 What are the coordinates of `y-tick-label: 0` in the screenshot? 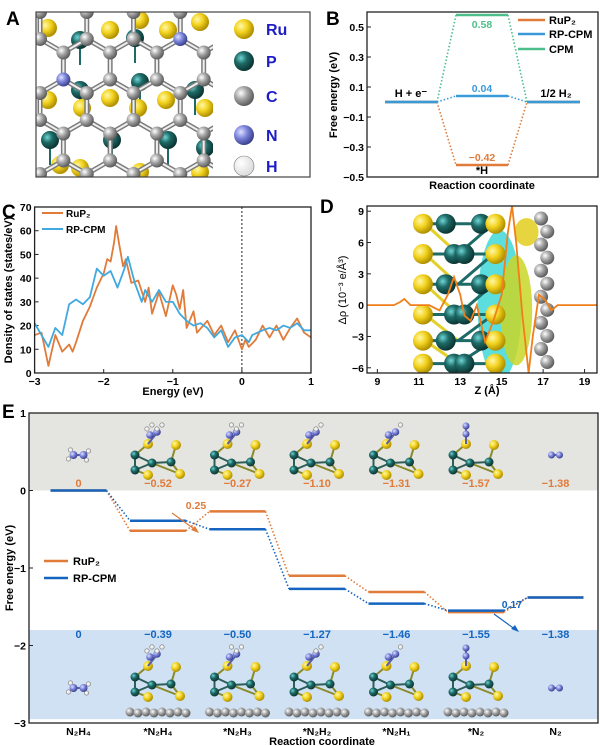 It's located at (29, 374).